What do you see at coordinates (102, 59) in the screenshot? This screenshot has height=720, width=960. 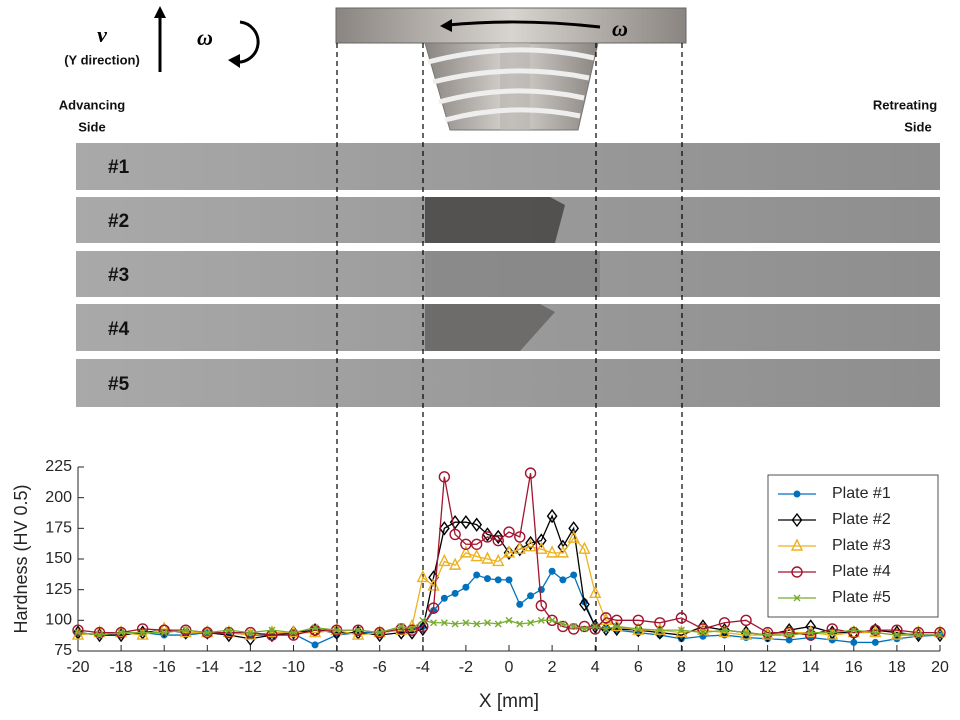 I see `speed-direction: (Y direction)` at bounding box center [102, 59].